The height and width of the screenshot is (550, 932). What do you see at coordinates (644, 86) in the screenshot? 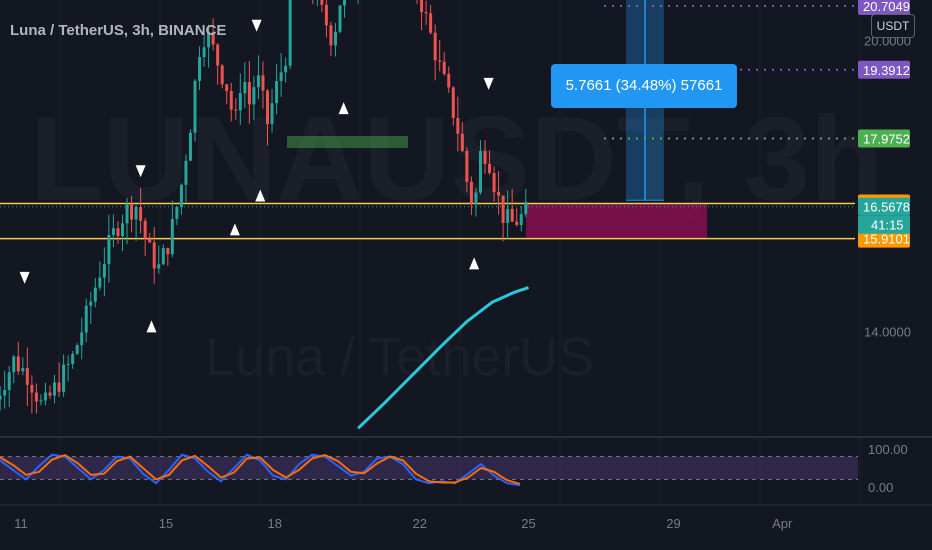
I see `measure-label: 5.7661 (34.48%) 57661` at bounding box center [644, 86].